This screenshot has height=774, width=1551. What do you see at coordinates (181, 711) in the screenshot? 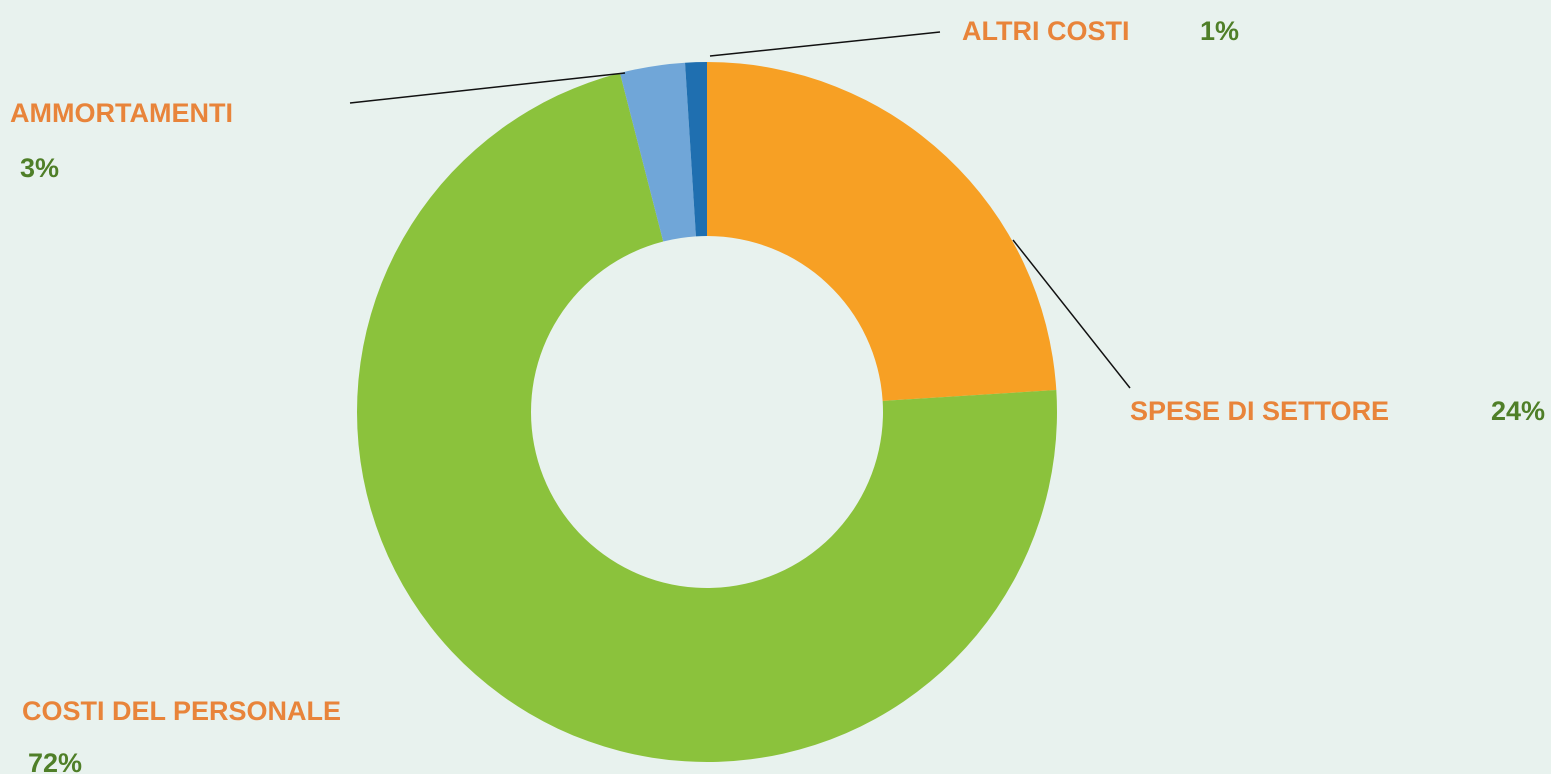
I see `category-label: COSTI DEL PERSONALE` at bounding box center [181, 711].